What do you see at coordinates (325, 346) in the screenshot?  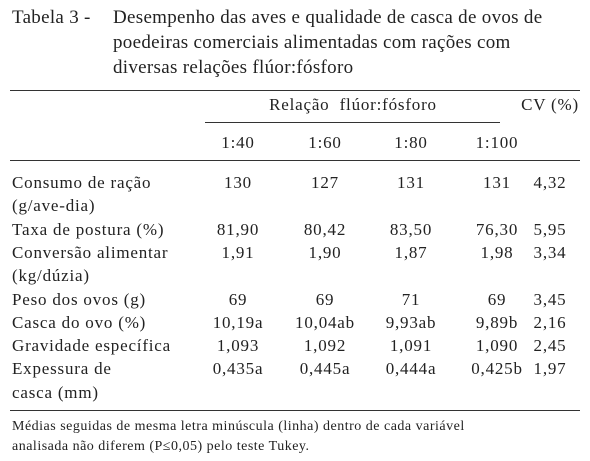 I see `cell-value: 1,092` at bounding box center [325, 346].